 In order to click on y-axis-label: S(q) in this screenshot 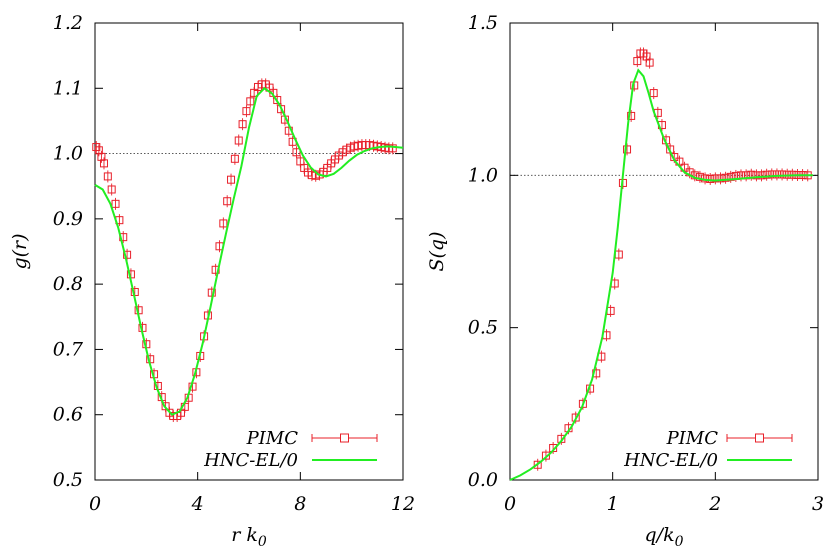, I will do `click(437, 251)`.